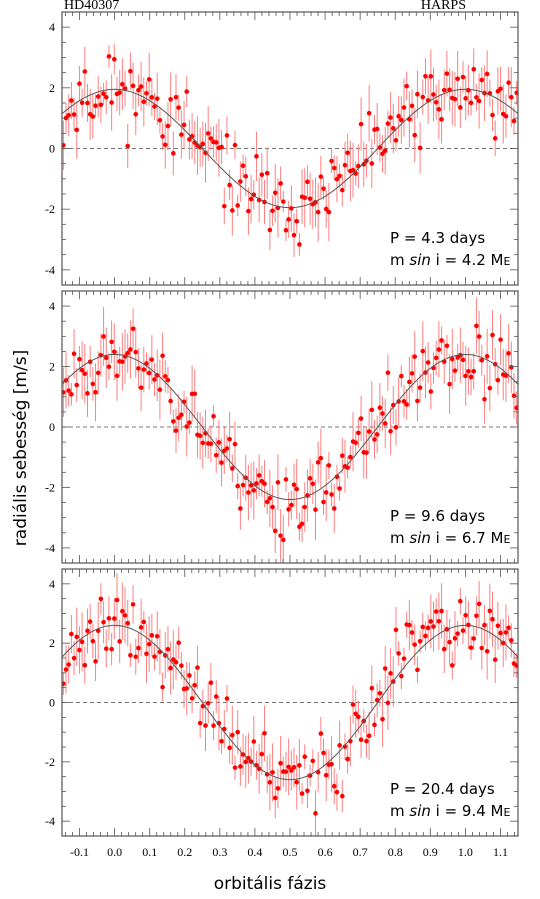  I want to click on mass-unit-sub: E, so click(507, 261).